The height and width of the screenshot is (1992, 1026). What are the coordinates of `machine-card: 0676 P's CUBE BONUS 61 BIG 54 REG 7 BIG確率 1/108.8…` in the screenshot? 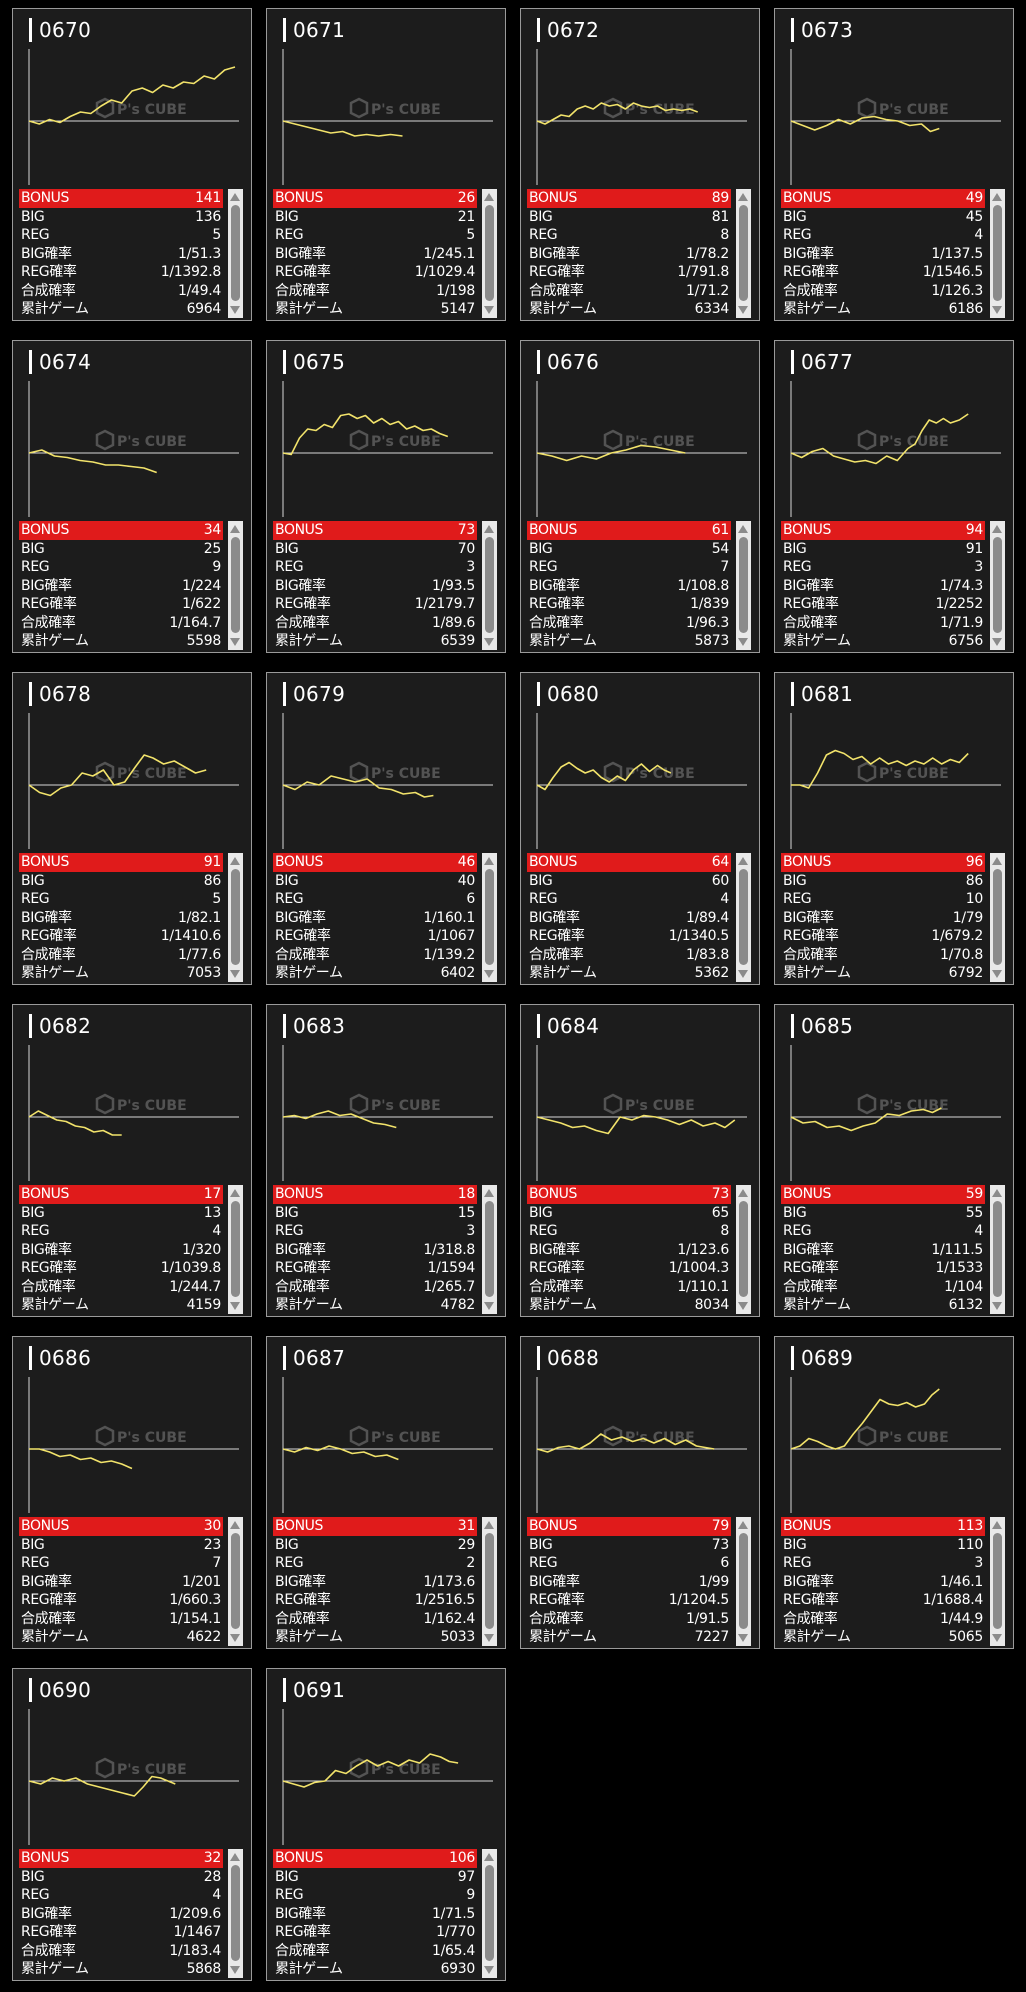 It's located at (640, 496).